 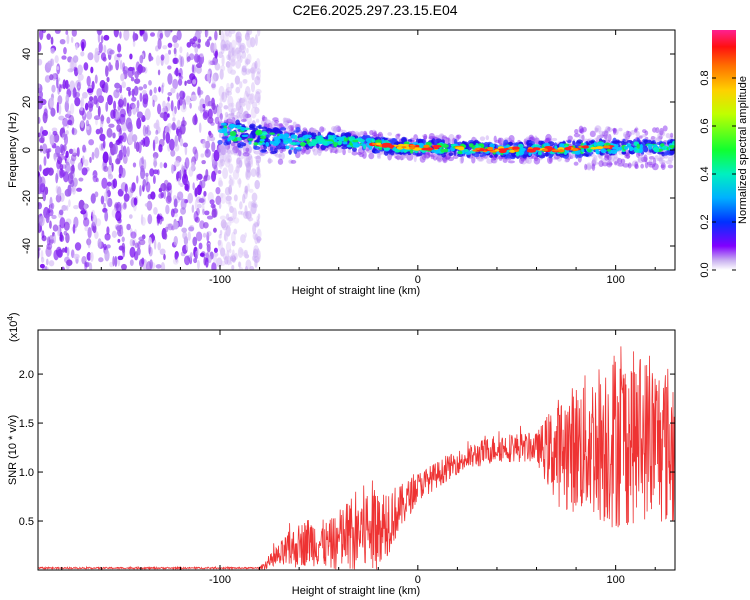 What do you see at coordinates (27, 102) in the screenshot?
I see `y-tick-label: 20` at bounding box center [27, 102].